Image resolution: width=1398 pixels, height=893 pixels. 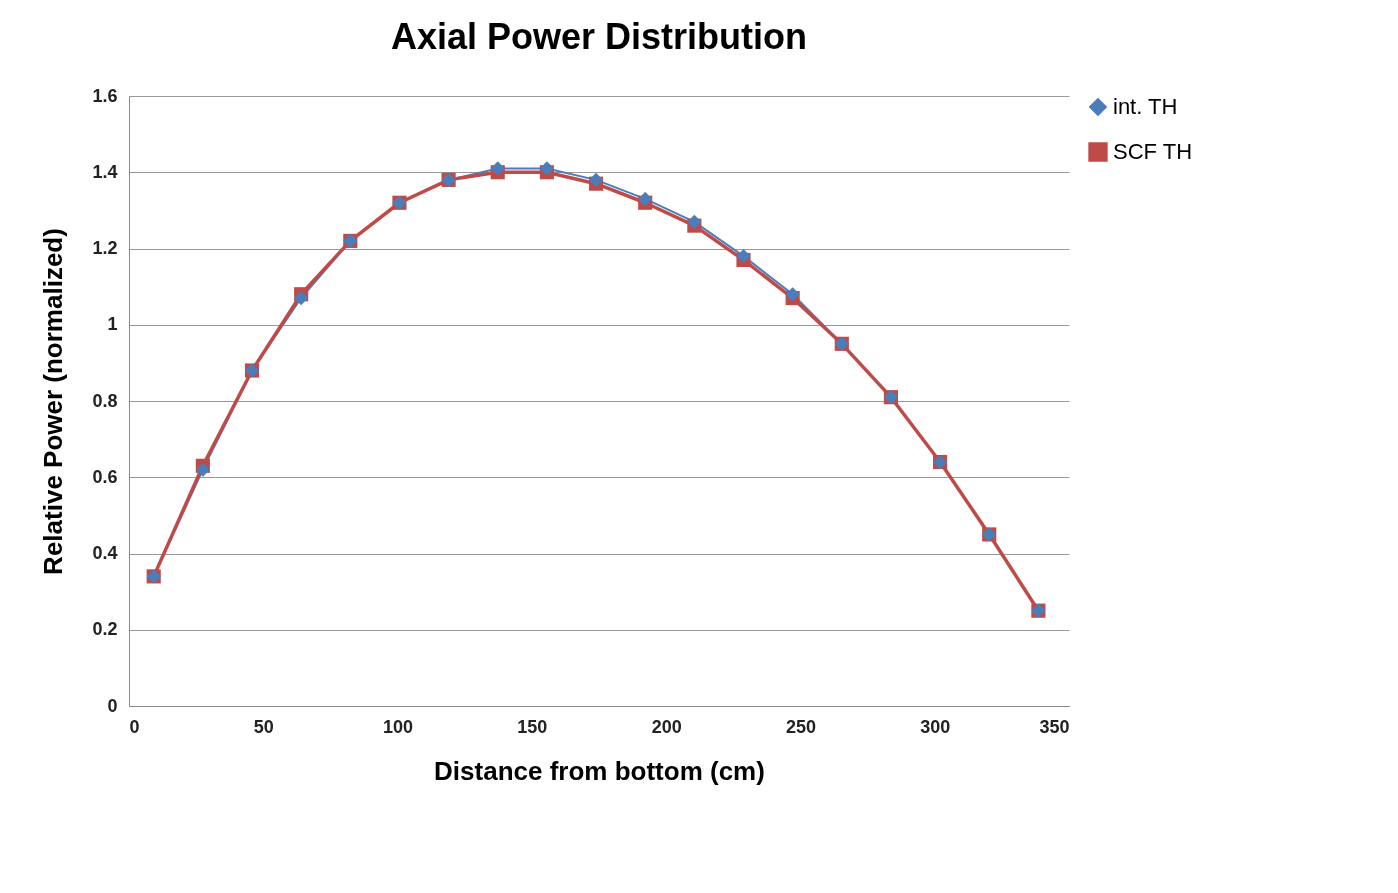 I want to click on y-tick-label: 0.4, so click(x=105, y=553).